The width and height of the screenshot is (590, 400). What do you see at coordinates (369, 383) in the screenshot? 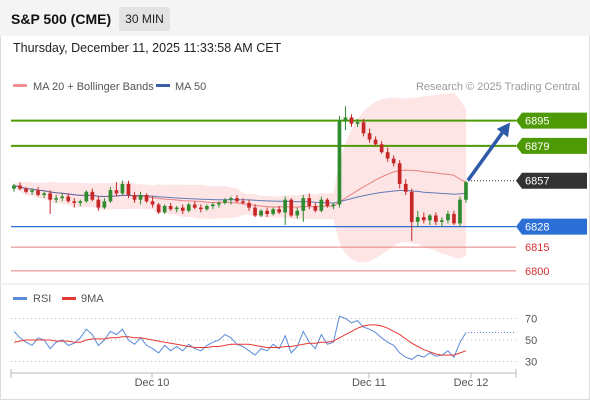
I see `x-tick-label: Dec 11` at bounding box center [369, 383].